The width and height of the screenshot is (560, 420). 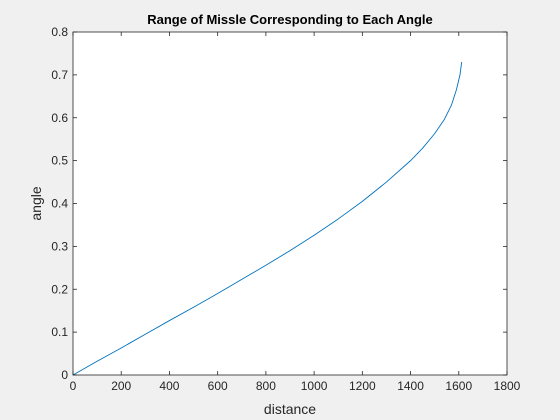 What do you see at coordinates (59, 204) in the screenshot?
I see `y-tick-label: 0.4` at bounding box center [59, 204].